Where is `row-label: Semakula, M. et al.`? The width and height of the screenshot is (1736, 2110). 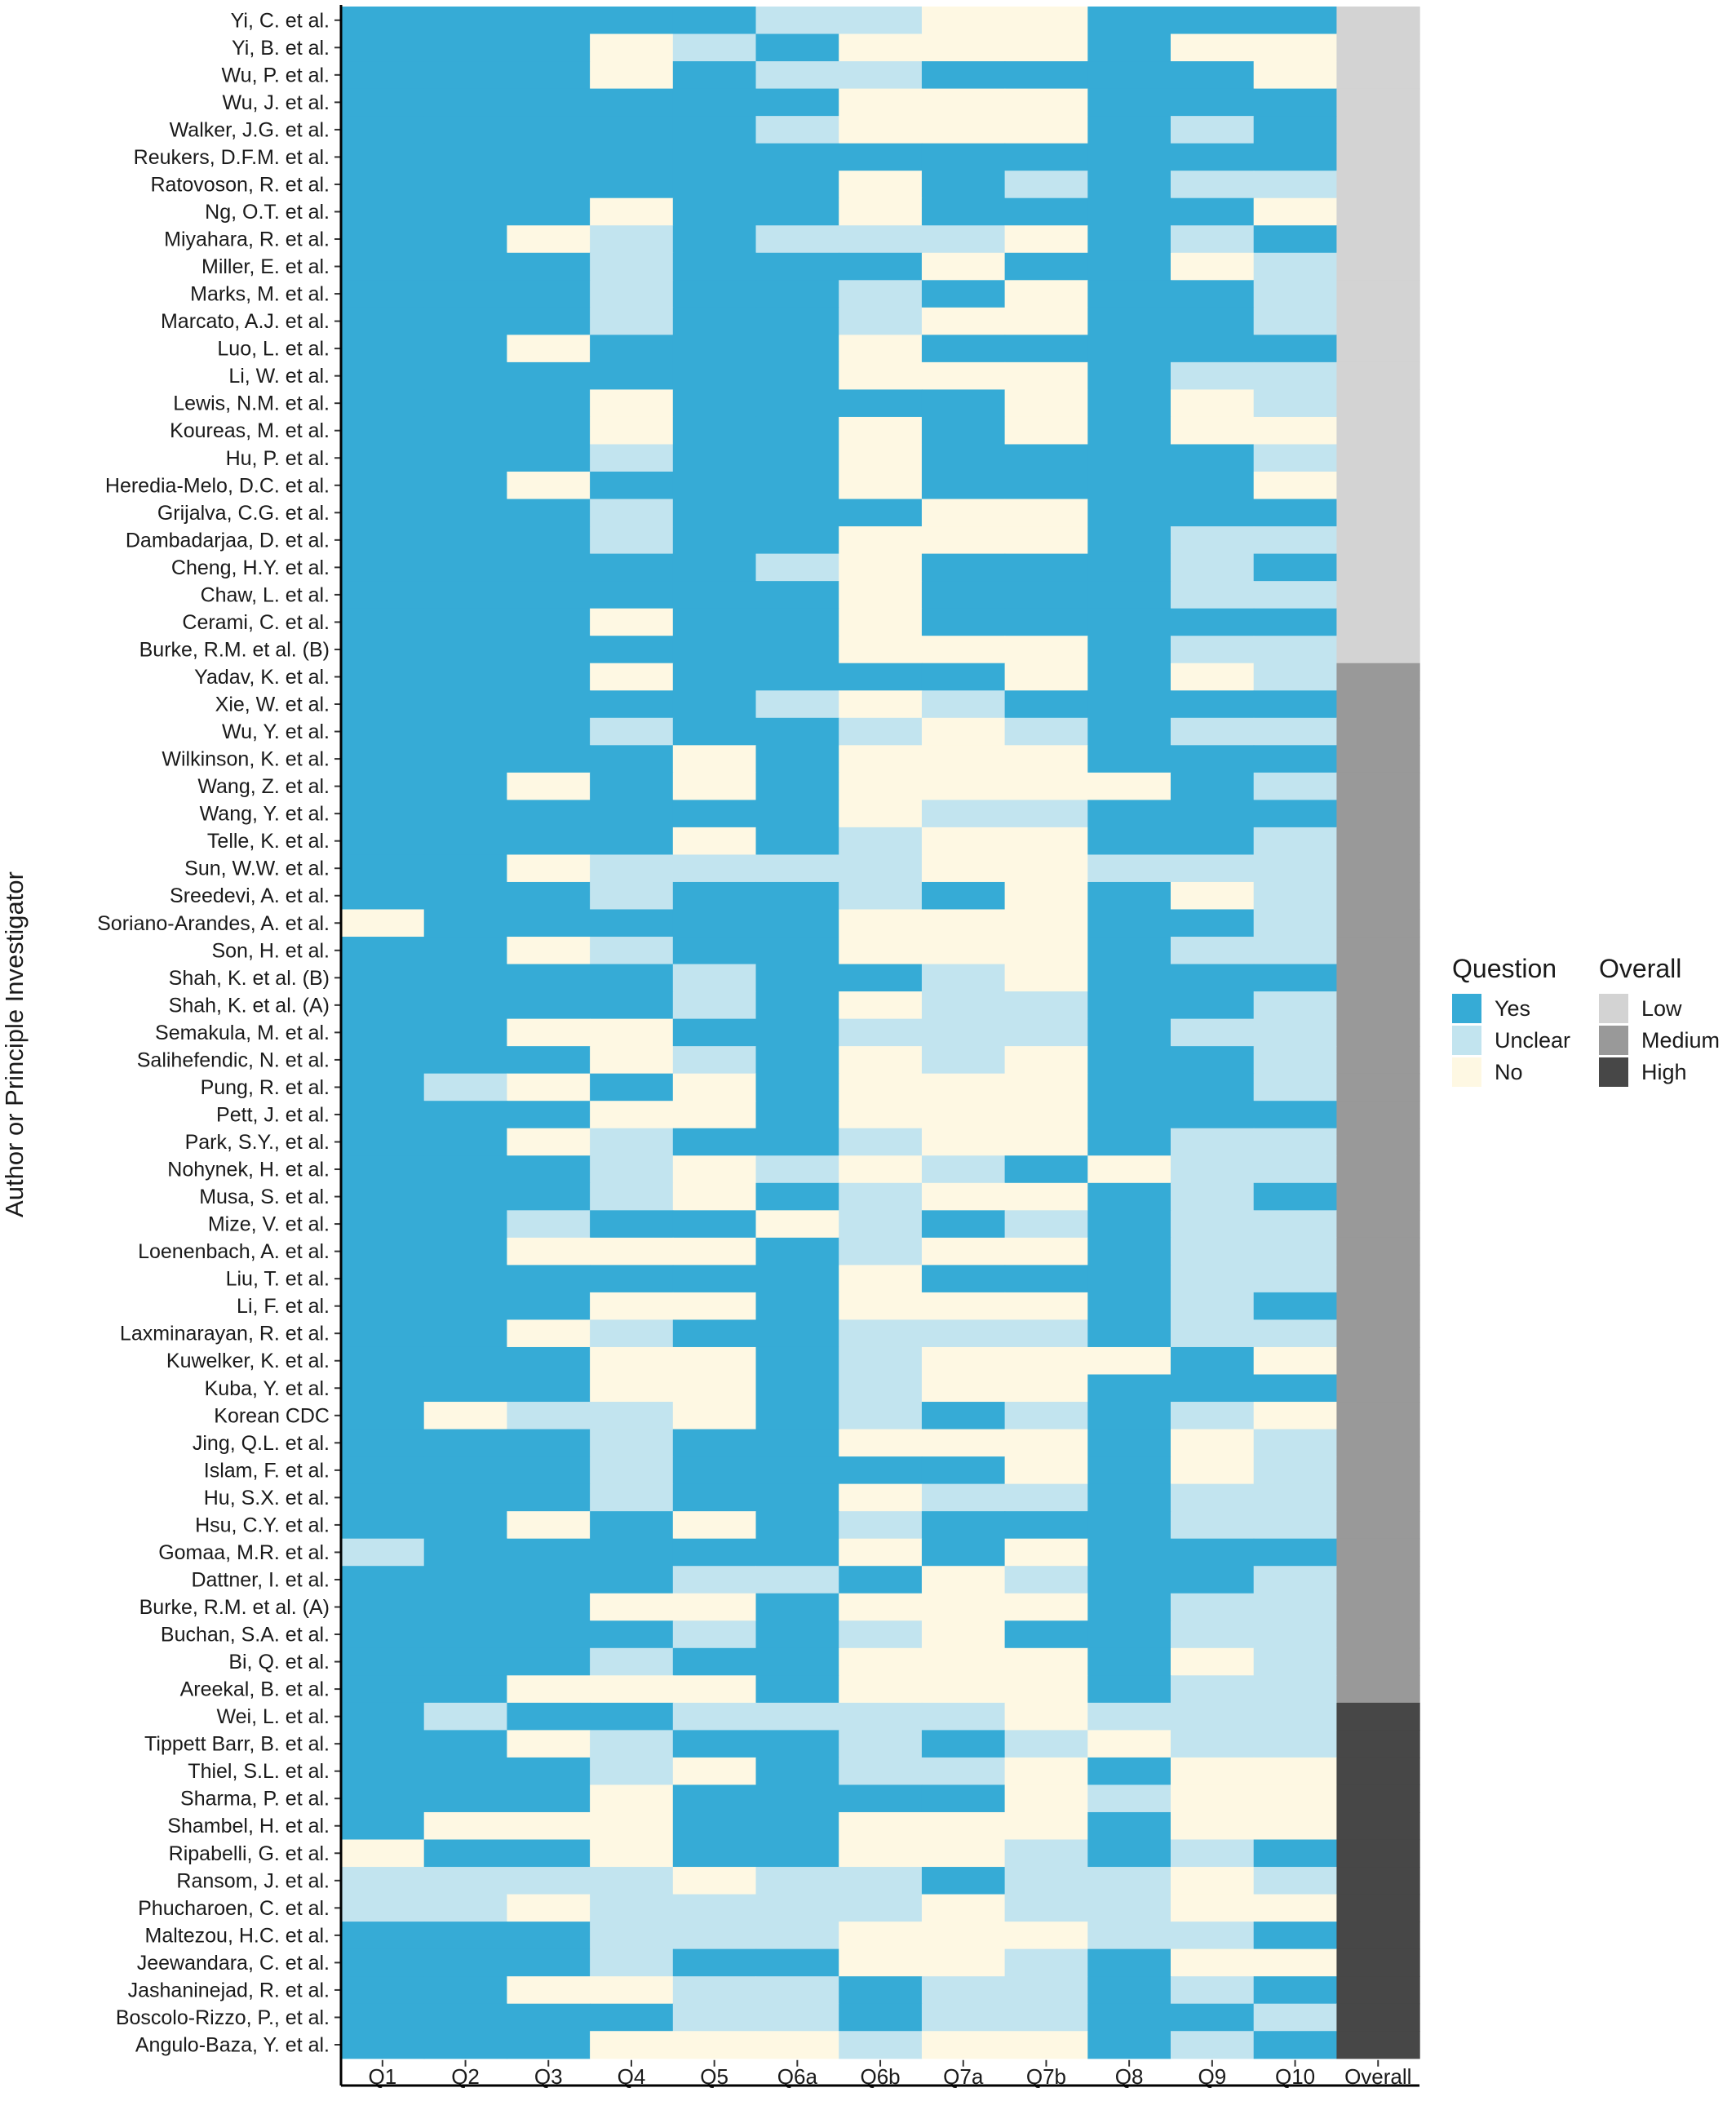 row-label: Semakula, M. et al. is located at coordinates (242, 1033).